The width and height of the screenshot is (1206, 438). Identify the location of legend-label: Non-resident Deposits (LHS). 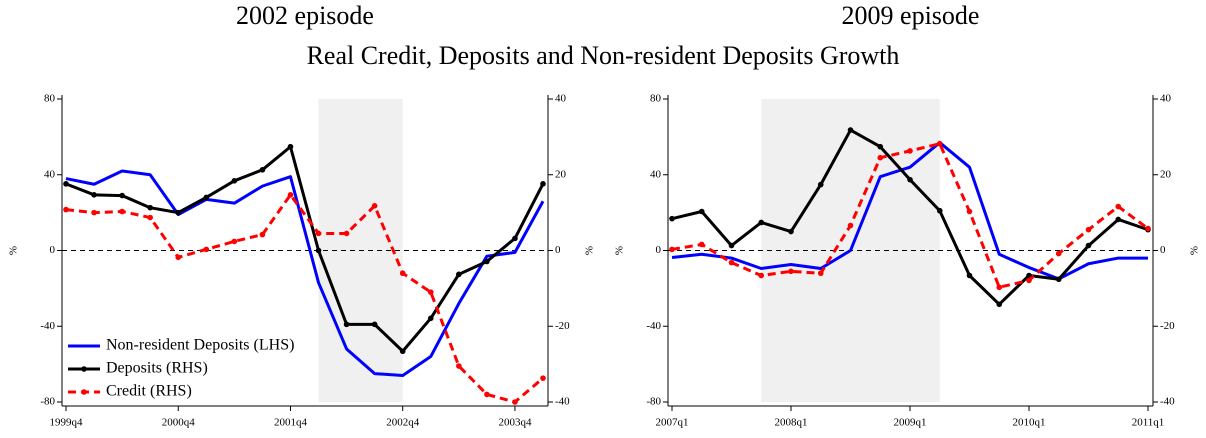
(200, 345).